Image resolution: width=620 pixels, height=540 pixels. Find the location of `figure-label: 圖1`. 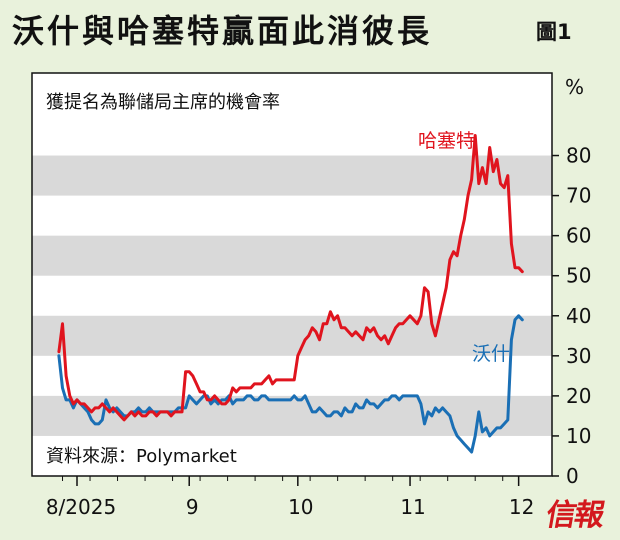

figure-label: 圖1 is located at coordinates (554, 32).